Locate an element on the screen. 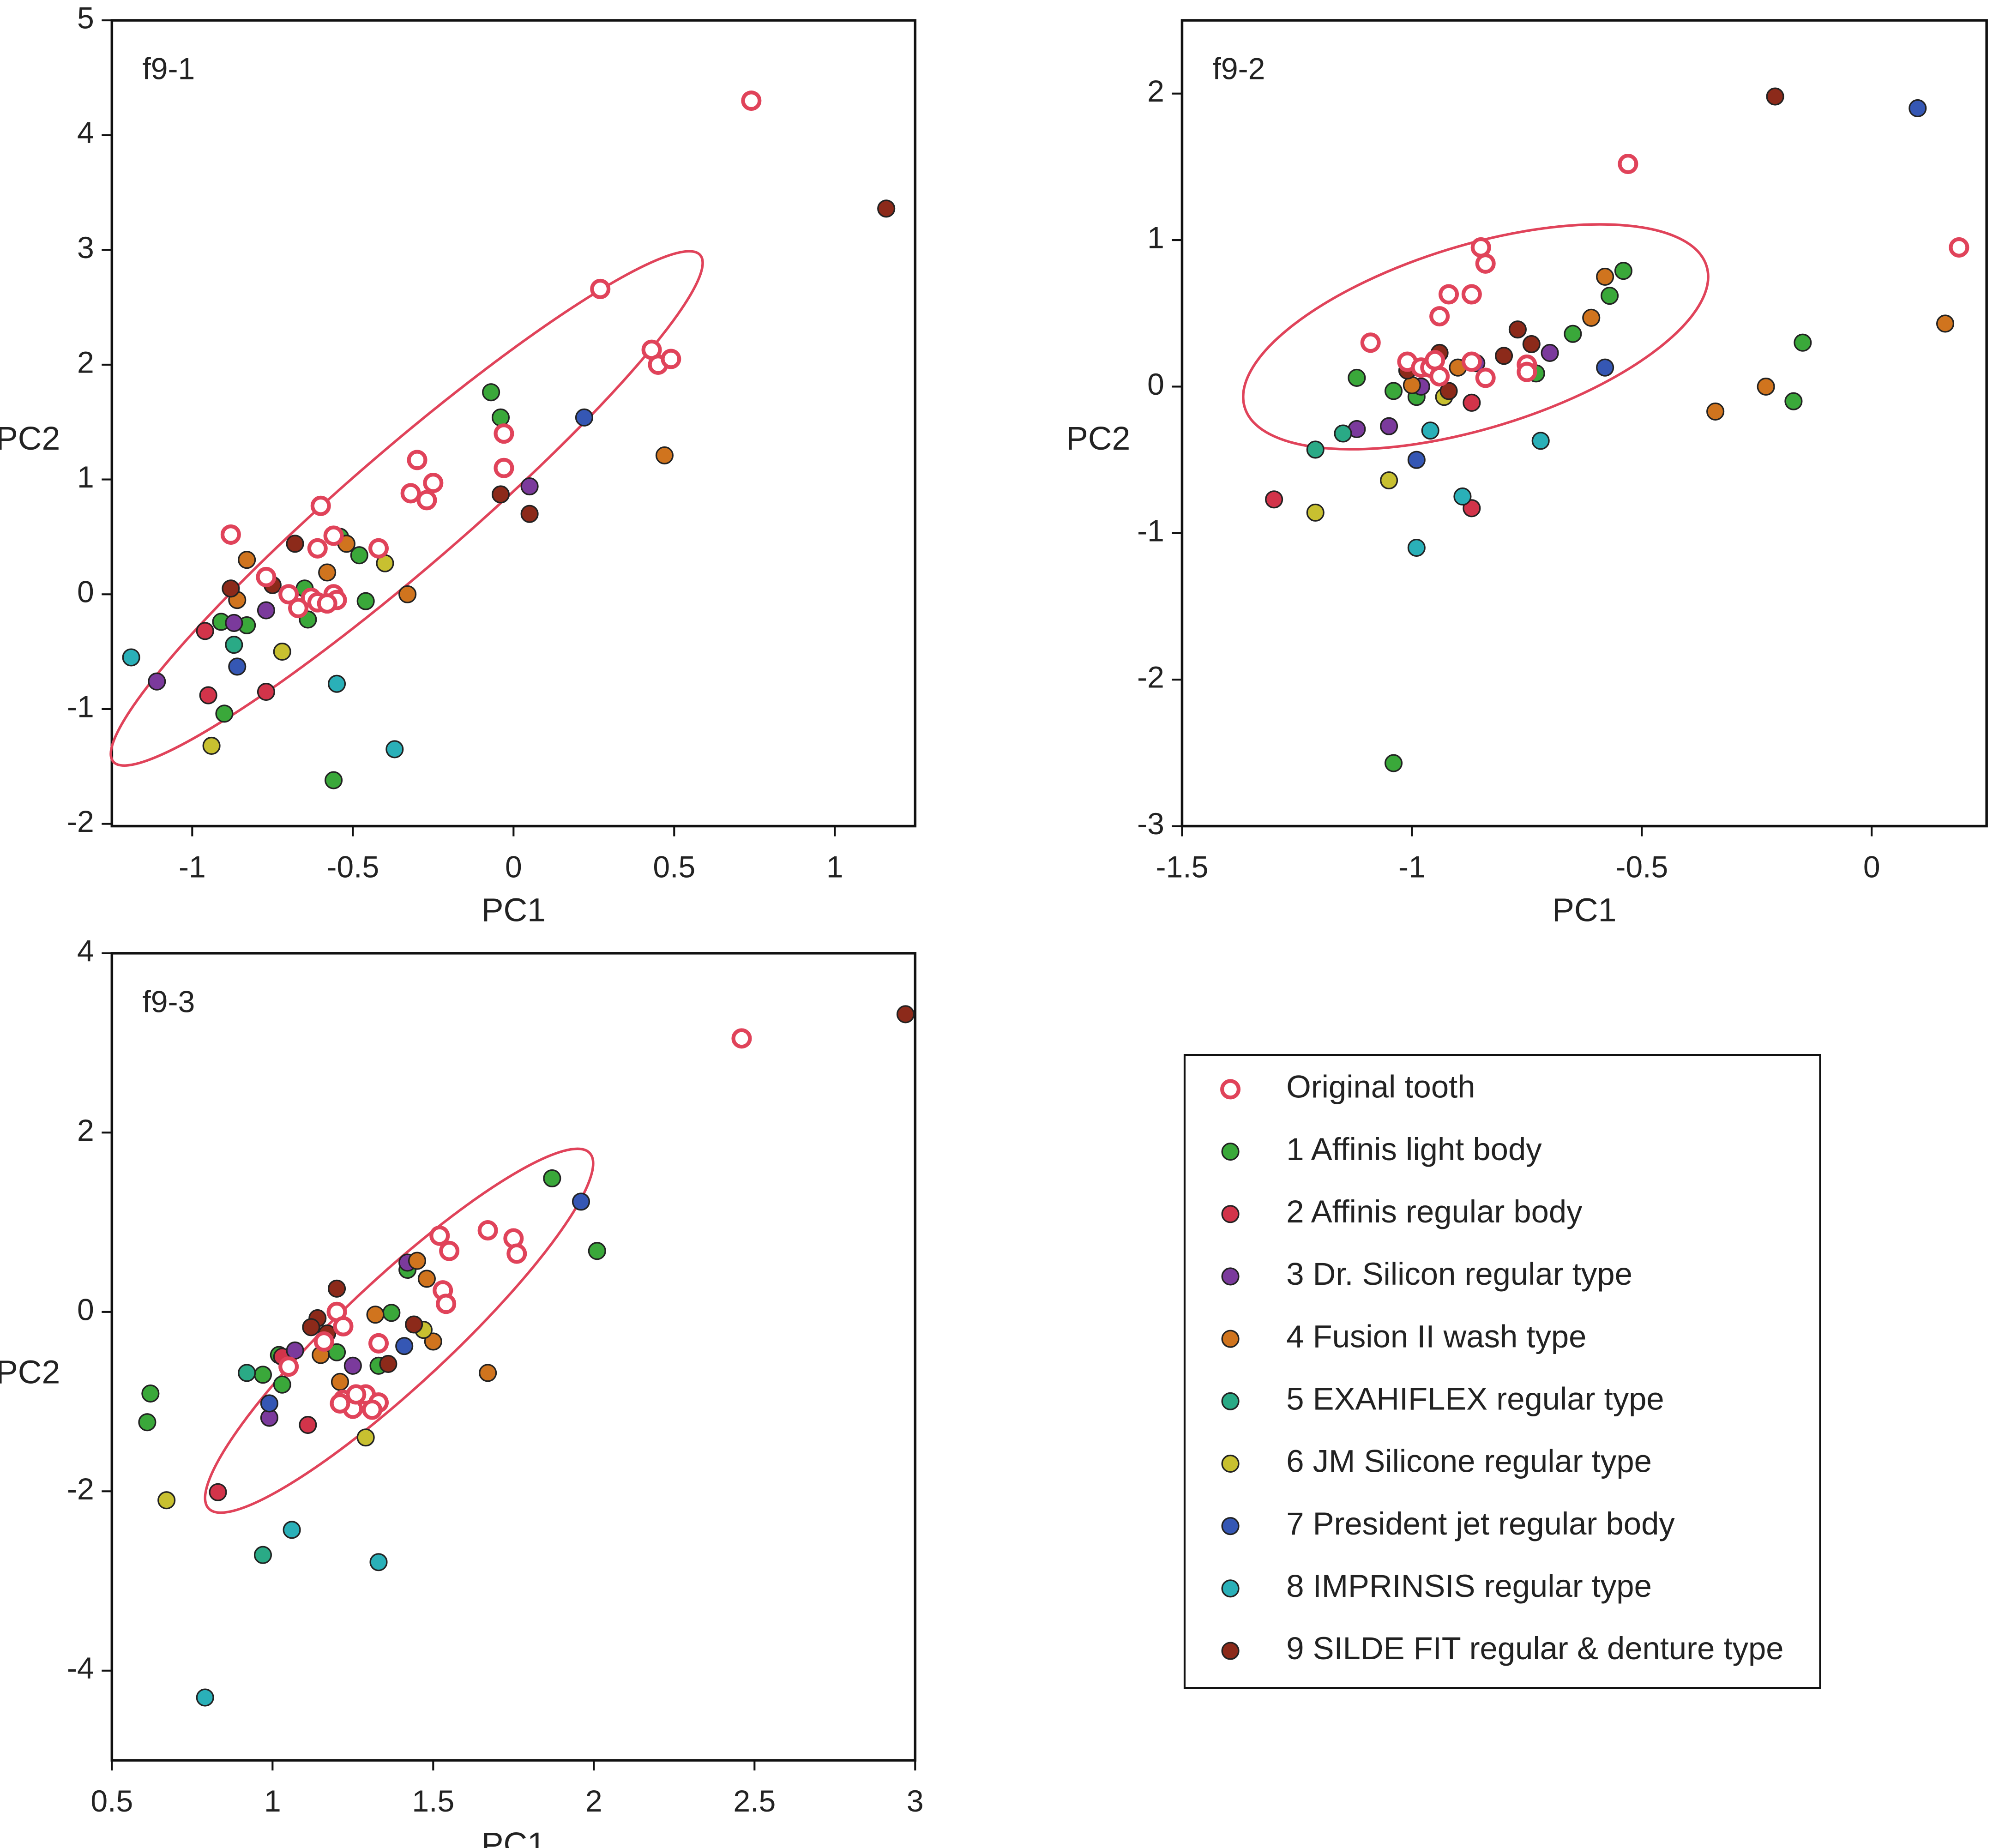 The width and height of the screenshot is (1993, 1848). x-tick-label: 3 is located at coordinates (915, 1801).